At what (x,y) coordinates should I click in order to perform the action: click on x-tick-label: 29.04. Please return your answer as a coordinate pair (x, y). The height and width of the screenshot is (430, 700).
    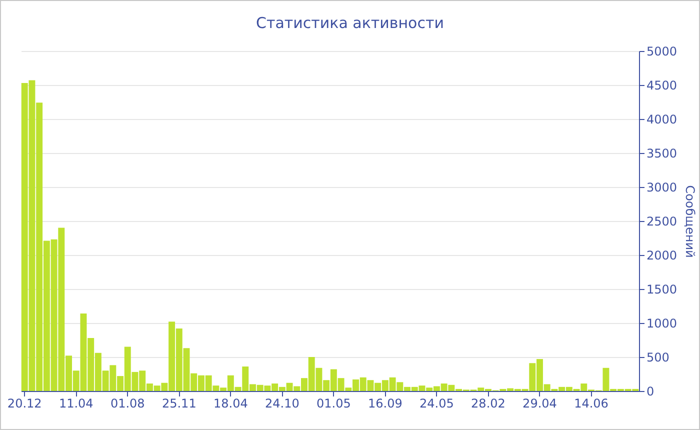
    Looking at the image, I should click on (539, 403).